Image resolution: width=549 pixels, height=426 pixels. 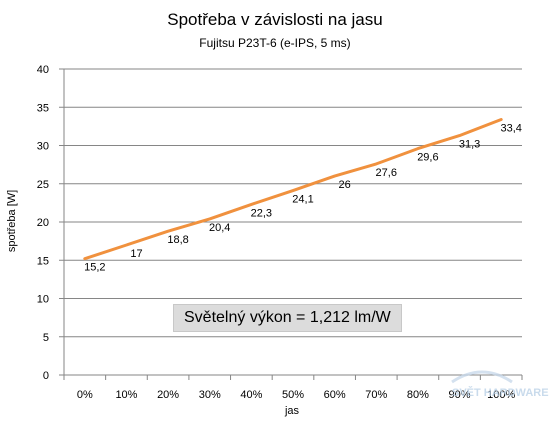 I want to click on watermark-logo: SVĚT HARDWARE, so click(x=500, y=384).